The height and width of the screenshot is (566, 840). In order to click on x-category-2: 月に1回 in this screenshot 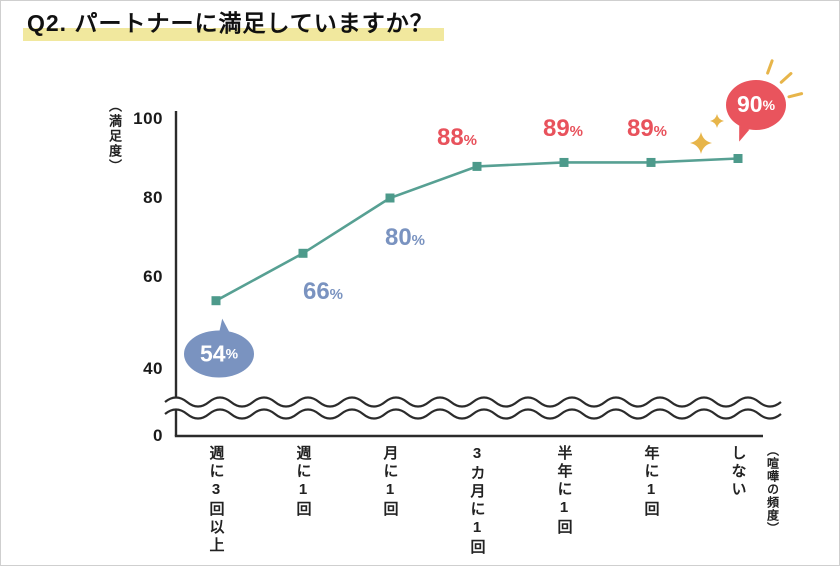, I will do `click(390, 482)`.